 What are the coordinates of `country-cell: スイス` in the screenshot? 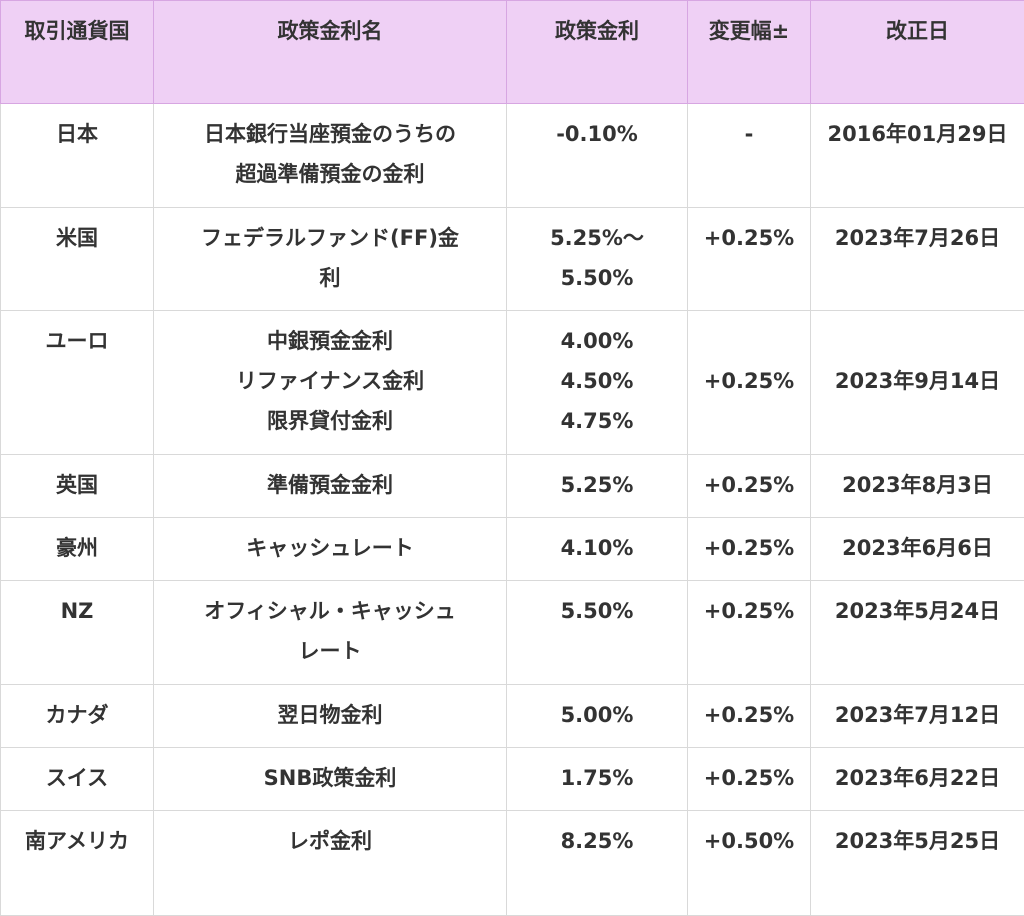 It's located at (77, 779).